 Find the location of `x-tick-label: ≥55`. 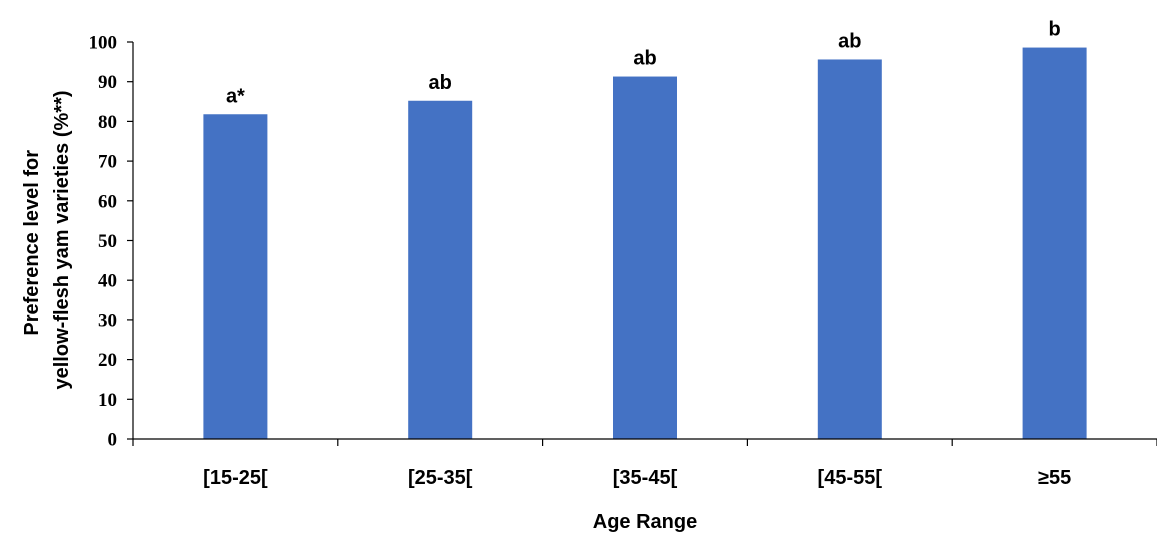

x-tick-label: ≥55 is located at coordinates (1054, 478).